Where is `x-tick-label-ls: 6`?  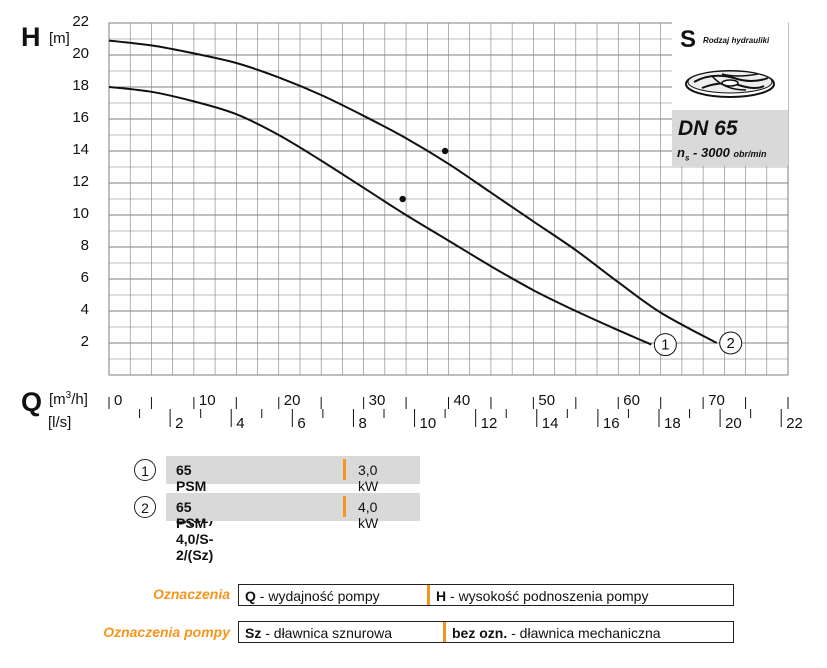 x-tick-label-ls: 6 is located at coordinates (301, 423).